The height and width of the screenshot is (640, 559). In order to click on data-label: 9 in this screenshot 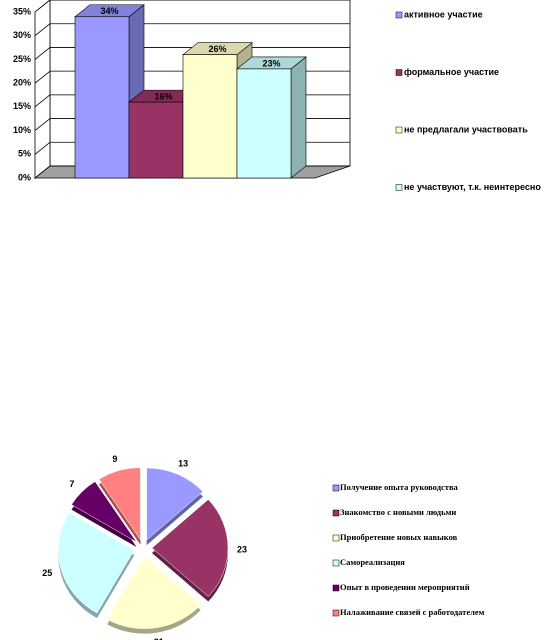, I will do `click(114, 459)`.